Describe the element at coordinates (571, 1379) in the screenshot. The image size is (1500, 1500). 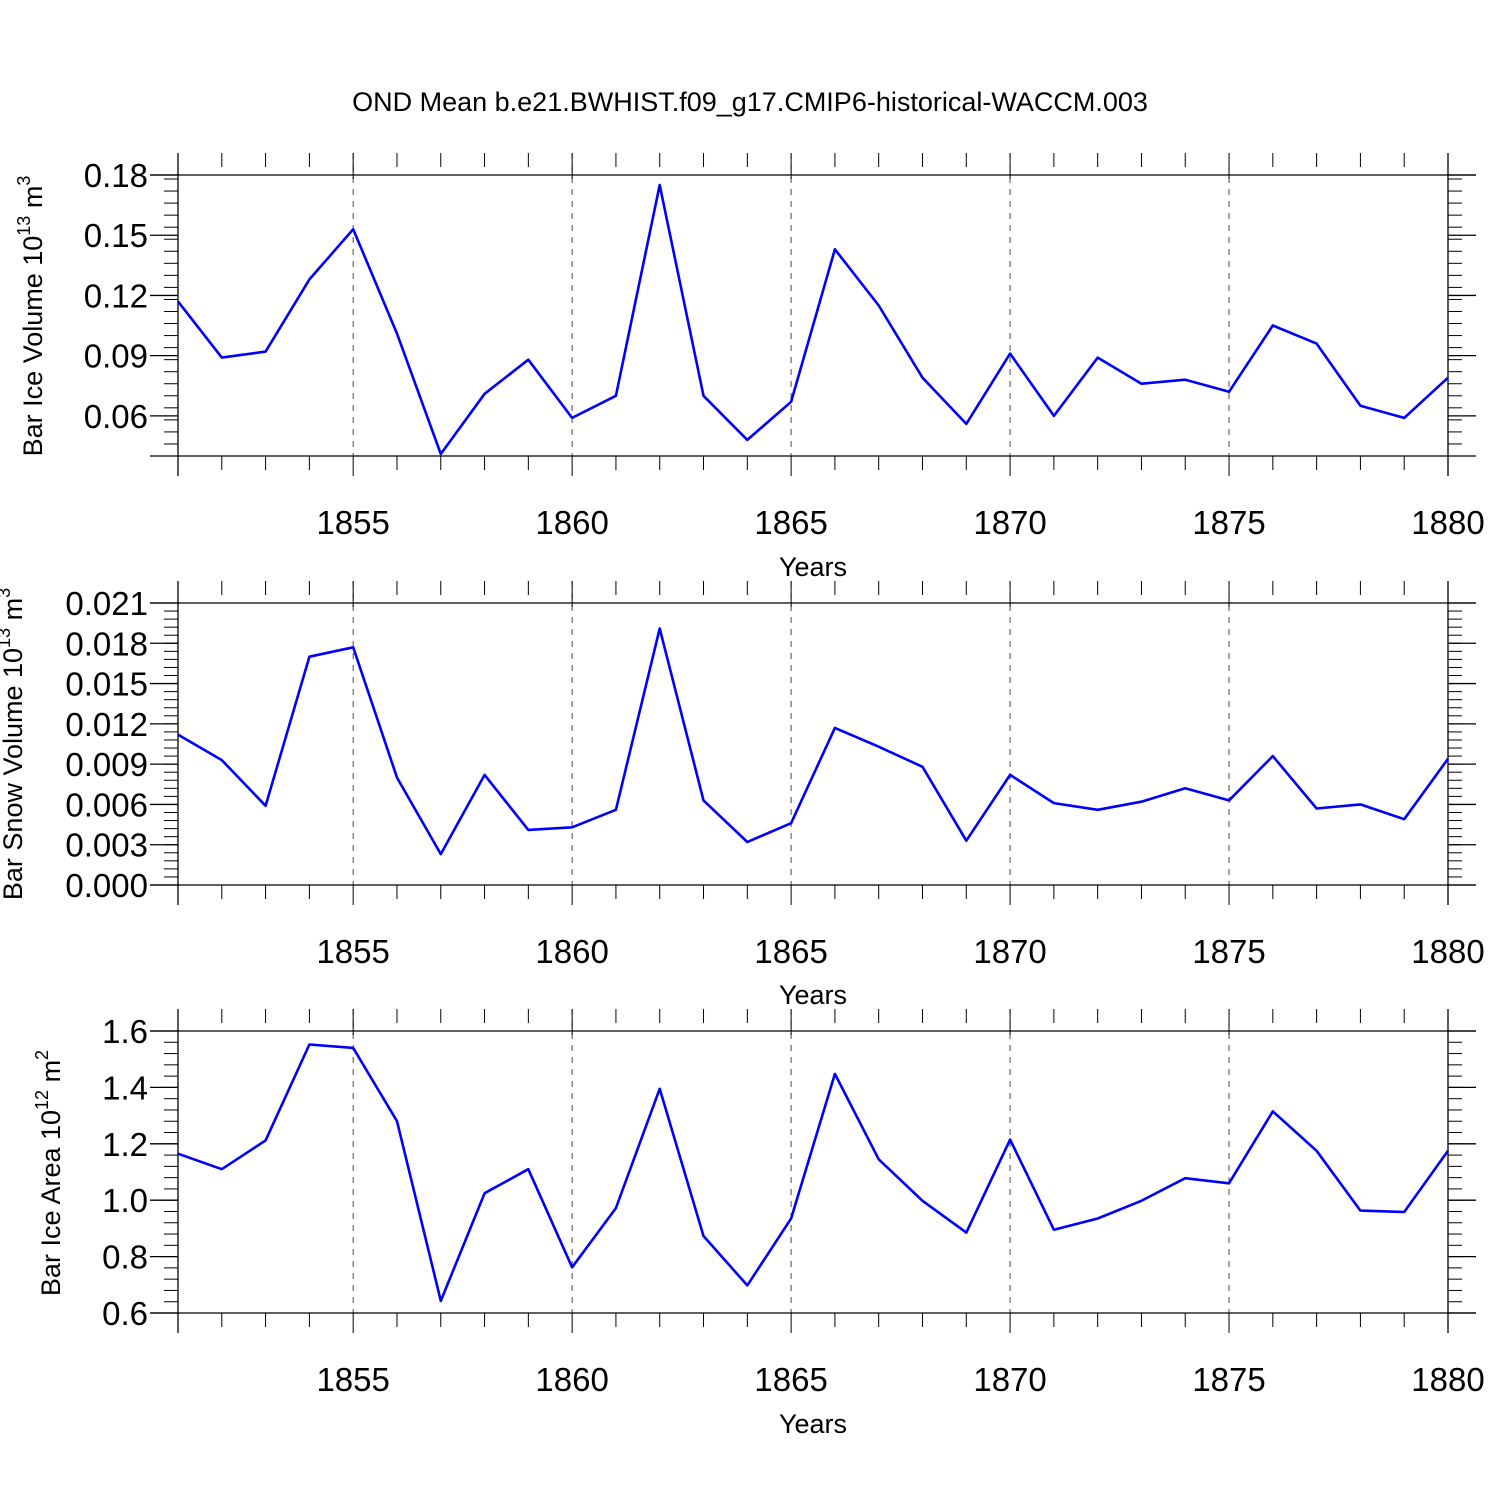
I see `p2-xtick-label: 1860` at that location.